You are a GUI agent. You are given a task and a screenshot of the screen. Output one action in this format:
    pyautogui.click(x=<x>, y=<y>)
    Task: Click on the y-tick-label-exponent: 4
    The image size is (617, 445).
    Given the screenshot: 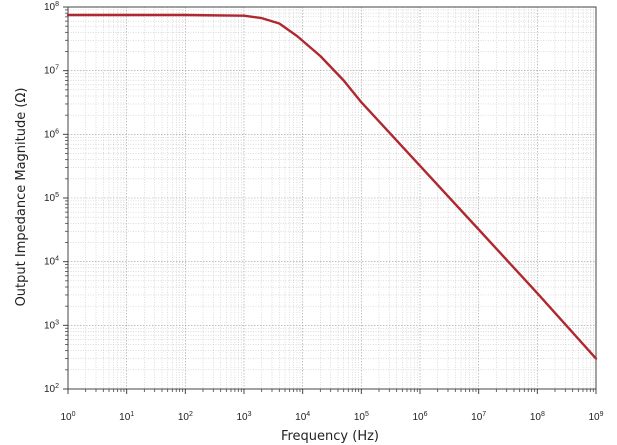 What is the action you would take?
    pyautogui.click(x=57, y=259)
    